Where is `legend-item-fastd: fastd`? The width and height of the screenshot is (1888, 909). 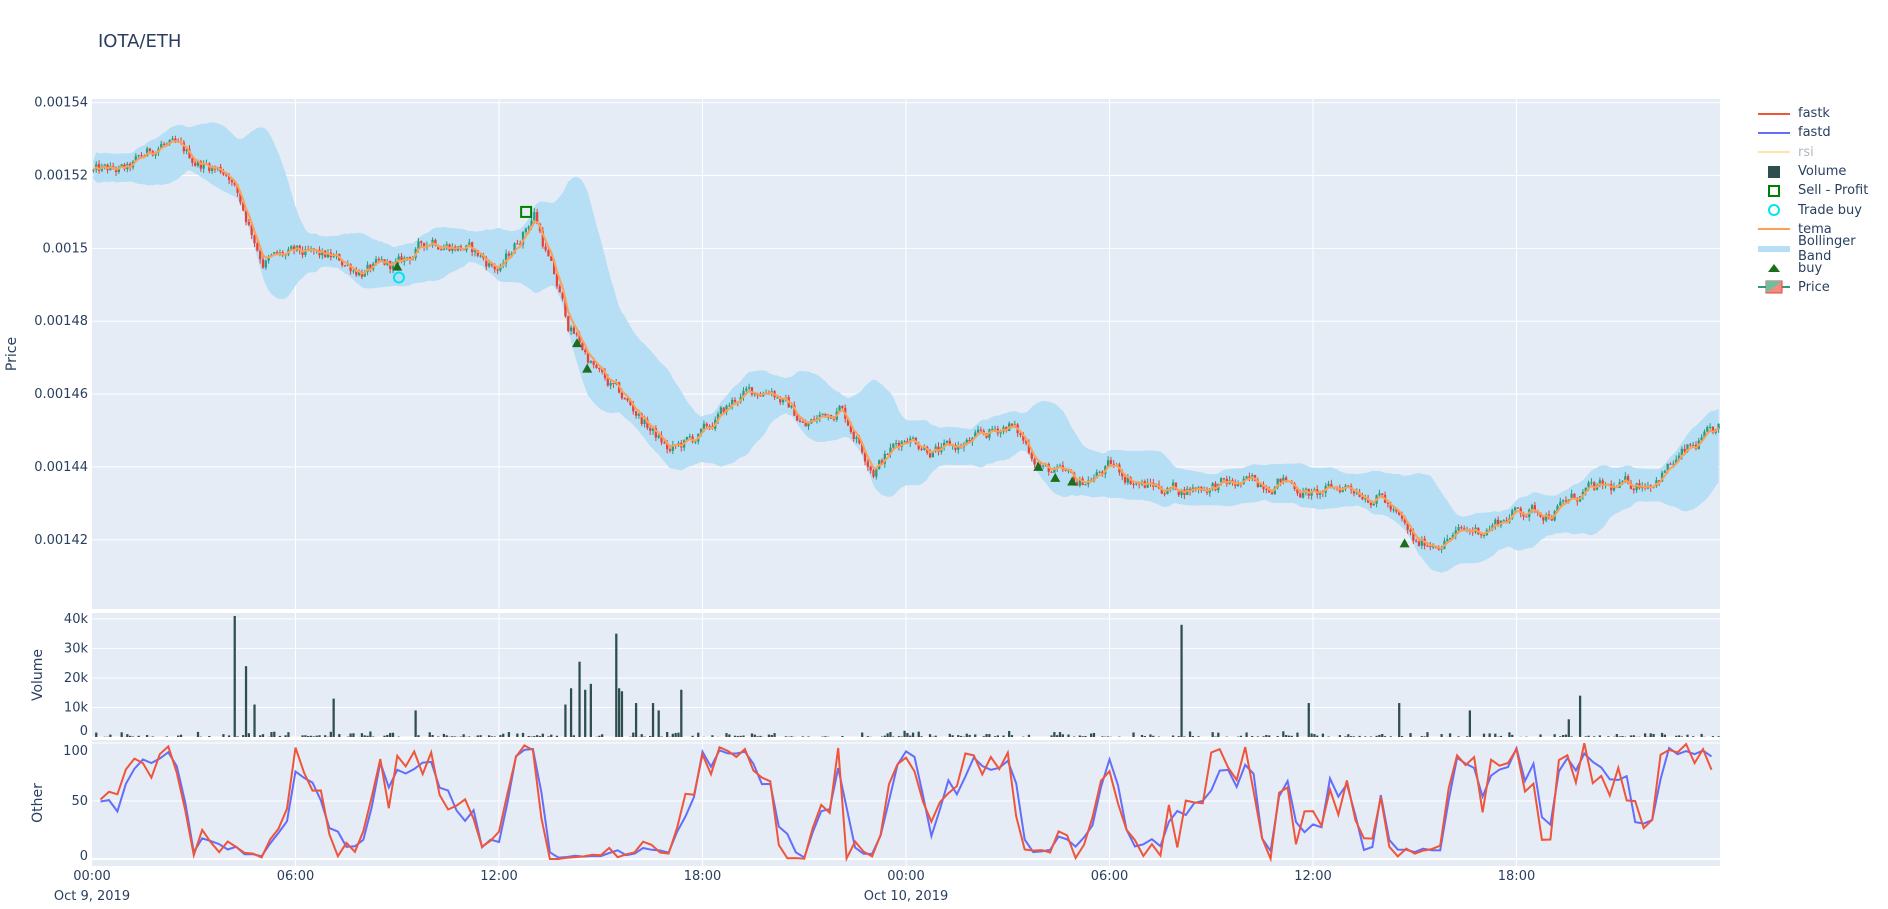
legend-item-fastd: fastd is located at coordinates (1822, 132).